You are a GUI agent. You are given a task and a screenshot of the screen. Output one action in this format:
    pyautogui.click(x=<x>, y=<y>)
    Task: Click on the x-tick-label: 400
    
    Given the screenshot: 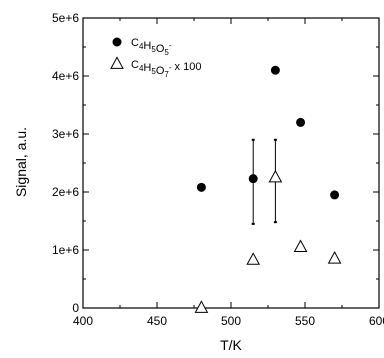 What is the action you would take?
    pyautogui.click(x=83, y=321)
    